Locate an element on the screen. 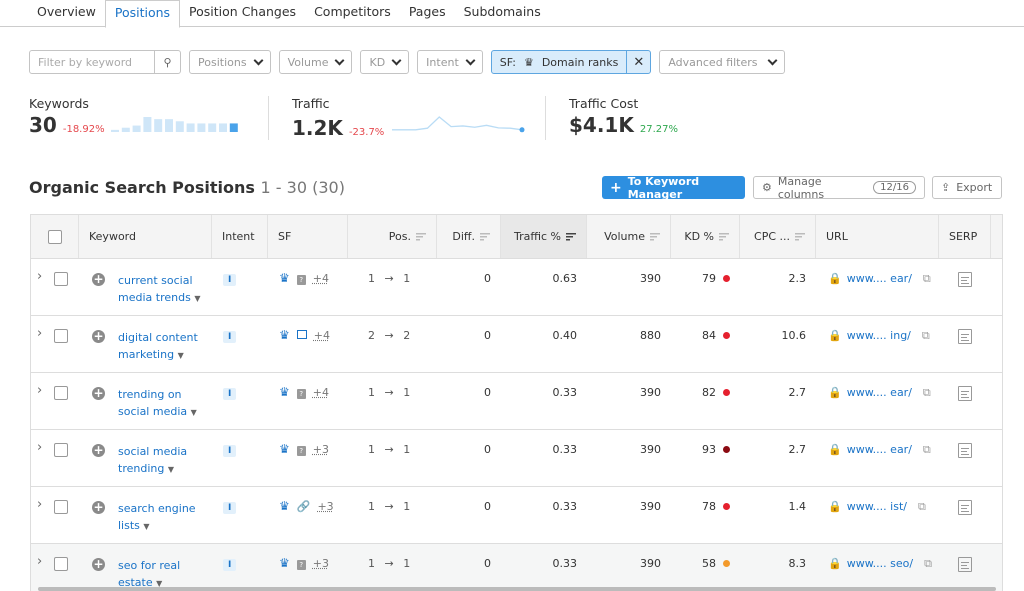 This screenshot has height=591, width=1024. manage-columns-button: ⚙ Manage columns 12/16 is located at coordinates (839, 188).